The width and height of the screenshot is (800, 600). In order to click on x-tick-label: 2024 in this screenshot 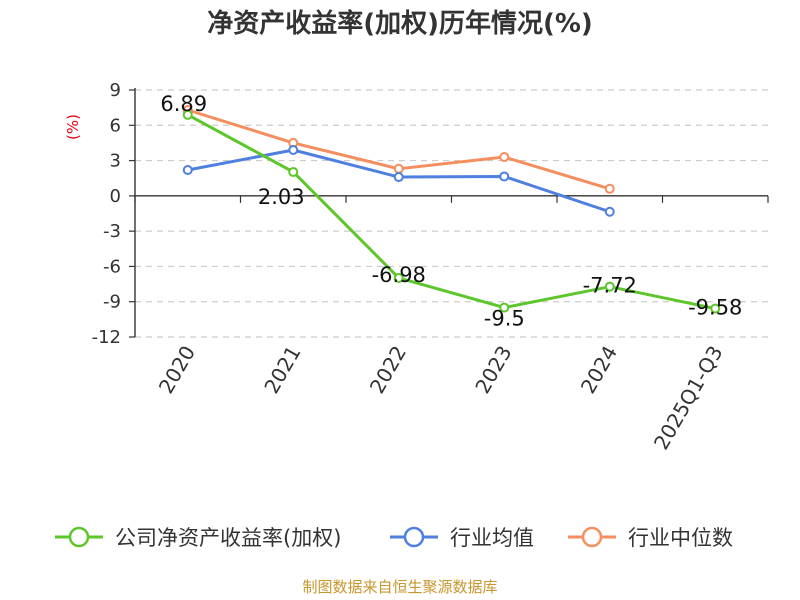, I will do `click(599, 370)`.